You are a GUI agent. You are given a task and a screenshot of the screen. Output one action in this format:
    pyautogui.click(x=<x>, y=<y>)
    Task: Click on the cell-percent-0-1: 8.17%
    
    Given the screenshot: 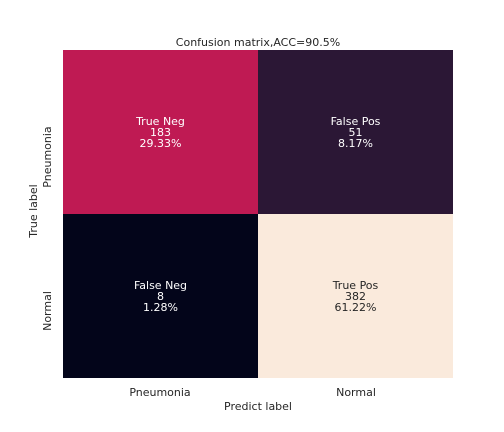 What is the action you would take?
    pyautogui.click(x=355, y=143)
    